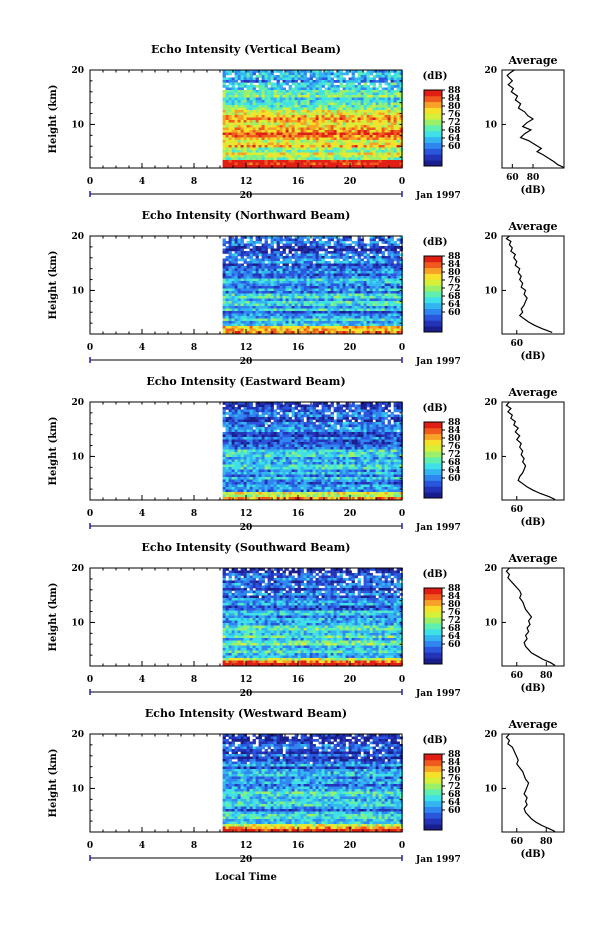 This screenshot has height=929, width=616. I want to click on colorbar-swatch, so click(433, 157).